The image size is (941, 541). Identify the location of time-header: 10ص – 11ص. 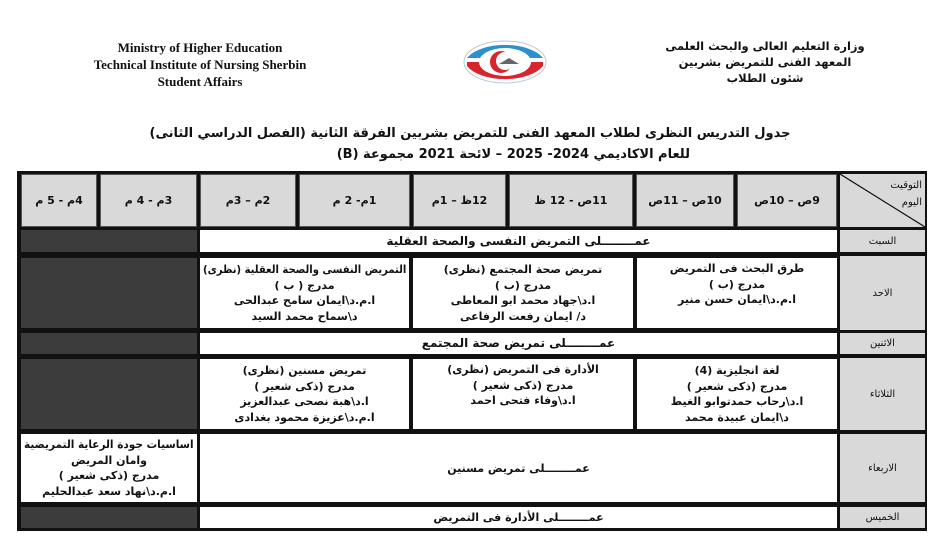
(685, 200).